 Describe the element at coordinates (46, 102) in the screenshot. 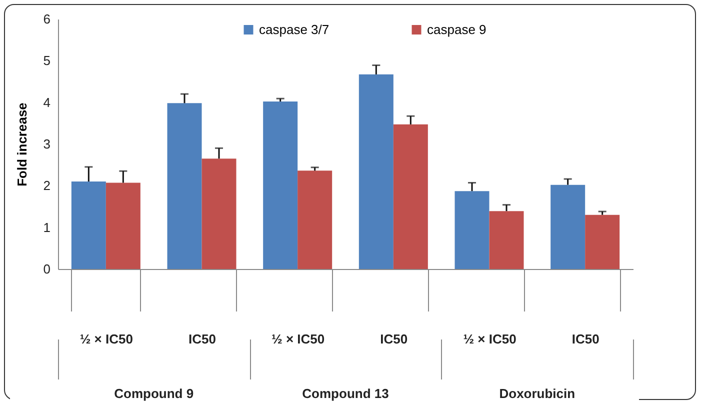

I see `y-tick-label: 4` at that location.